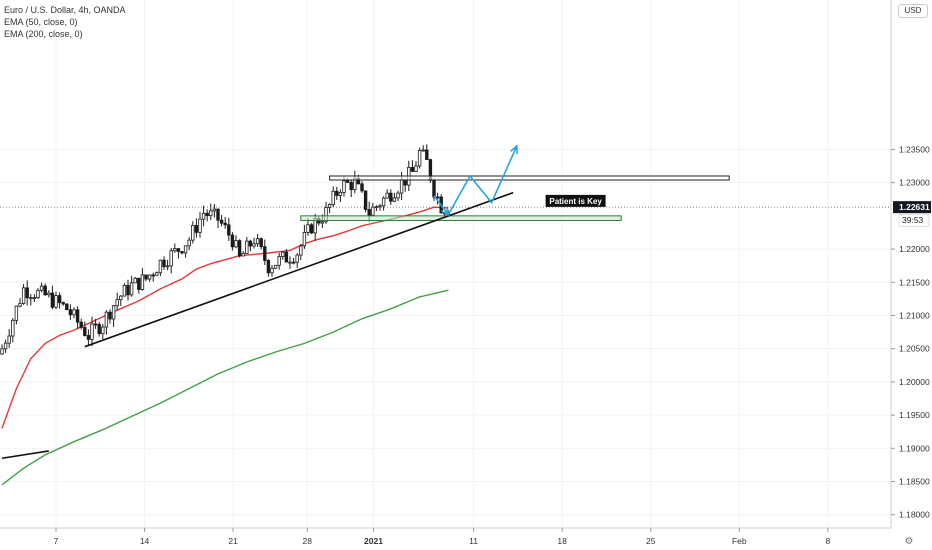 This screenshot has width=932, height=550. I want to click on currency-button: USD, so click(913, 11).